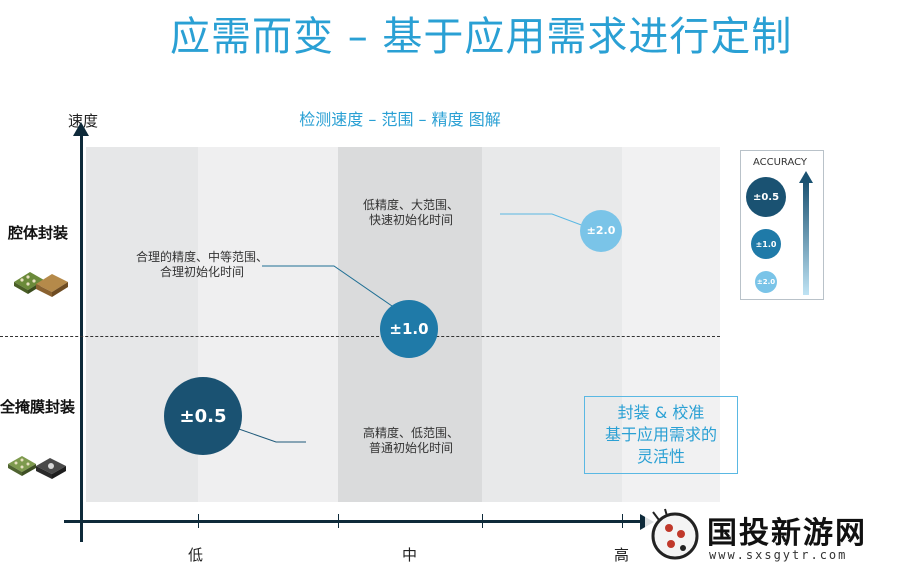 The image size is (898, 568). Describe the element at coordinates (661, 412) in the screenshot. I see `promo-line1: 封装 & 校准` at that location.